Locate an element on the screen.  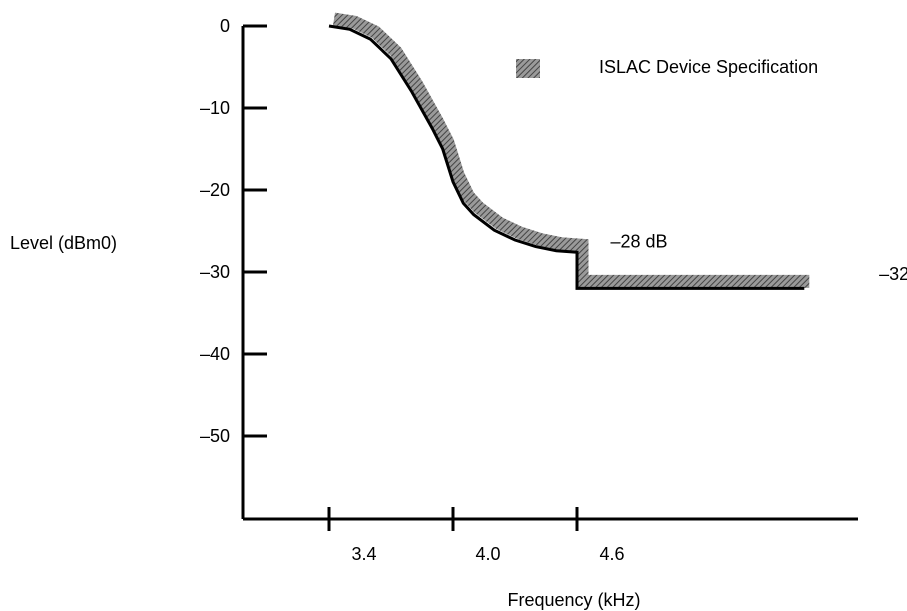
x-tick-label-0: 3.4 is located at coordinates (363, 554).